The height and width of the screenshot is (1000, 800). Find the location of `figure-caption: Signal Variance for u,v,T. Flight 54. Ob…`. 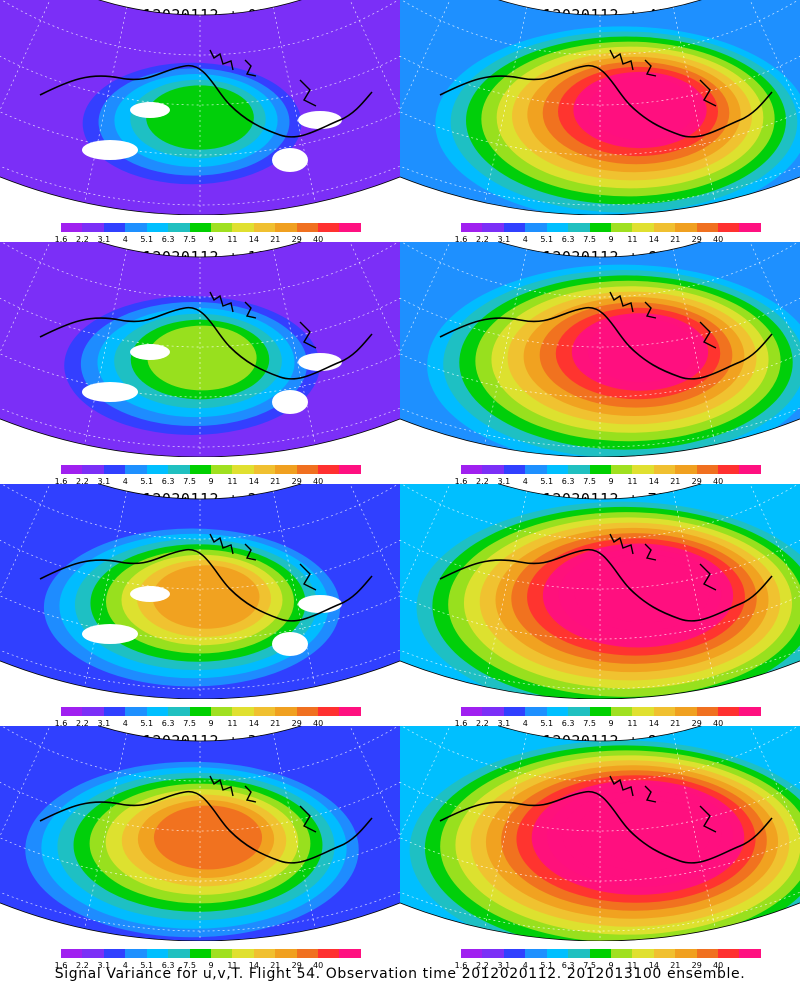

figure-caption: Signal Variance for u,v,T. Flight 54. Ob… is located at coordinates (400, 974).